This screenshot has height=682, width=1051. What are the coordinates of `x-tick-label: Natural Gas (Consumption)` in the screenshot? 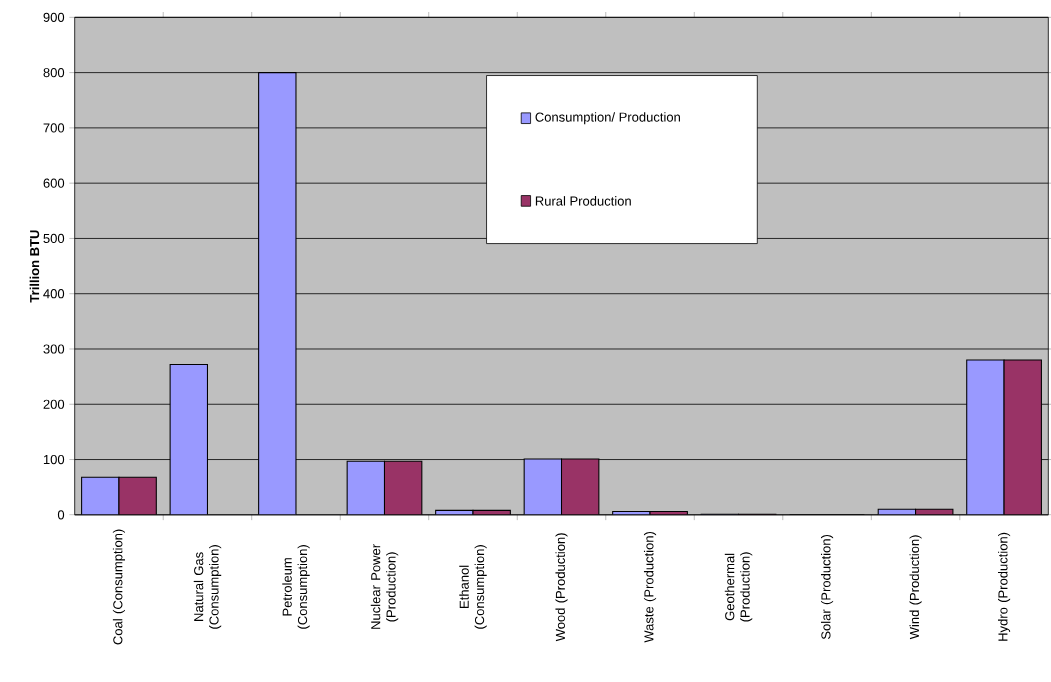 It's located at (207, 587).